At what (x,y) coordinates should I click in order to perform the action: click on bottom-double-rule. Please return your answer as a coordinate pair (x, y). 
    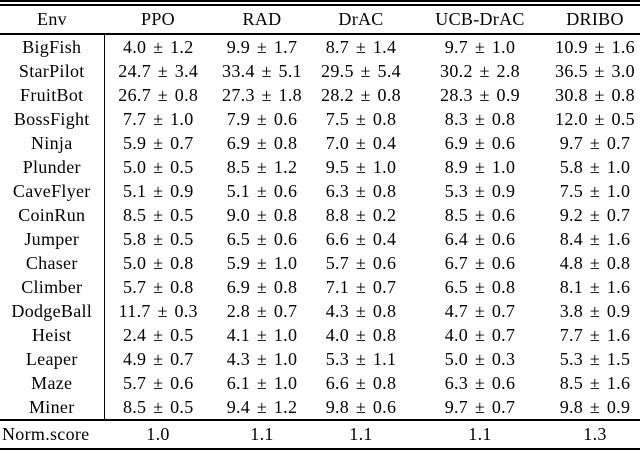
    Looking at the image, I should click on (320, 450).